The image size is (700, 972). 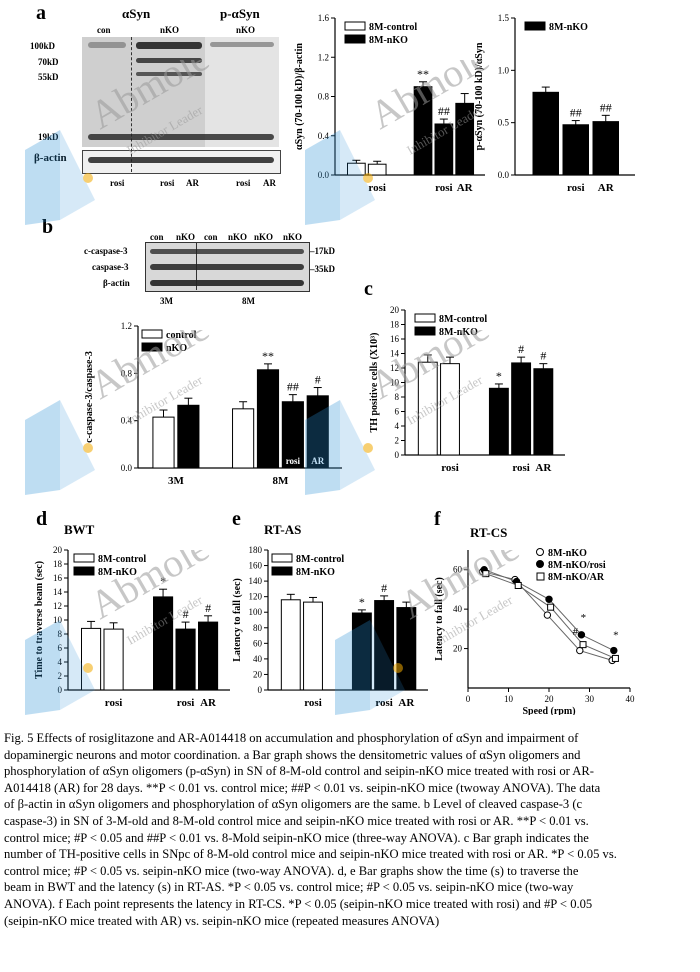 What do you see at coordinates (256, 597) in the screenshot?
I see `y-tick-label: 120` at bounding box center [256, 597].